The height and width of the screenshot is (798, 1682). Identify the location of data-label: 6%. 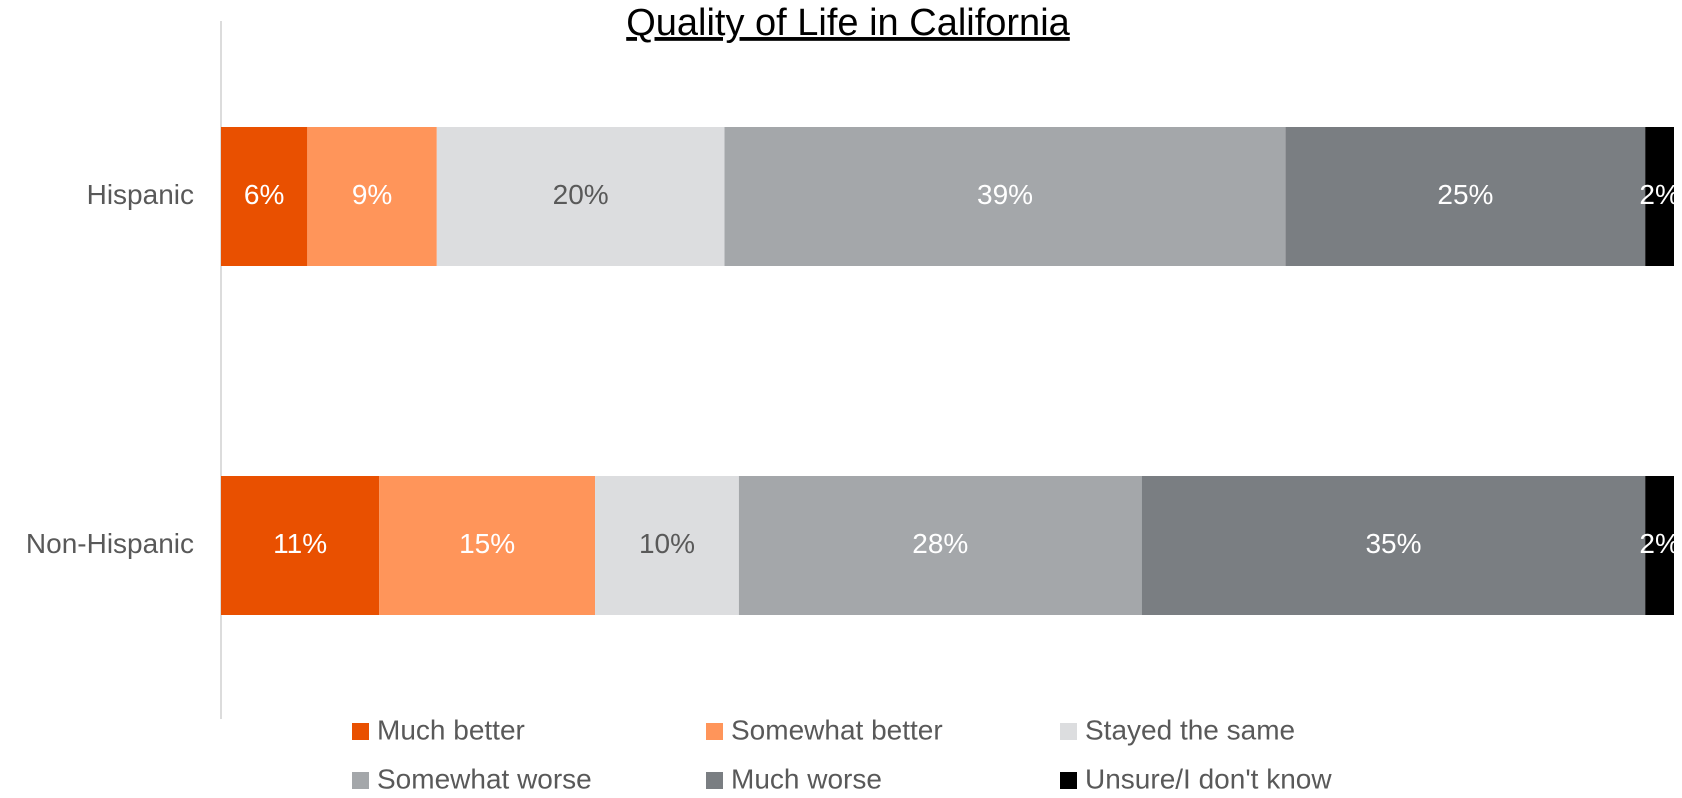
(264, 194).